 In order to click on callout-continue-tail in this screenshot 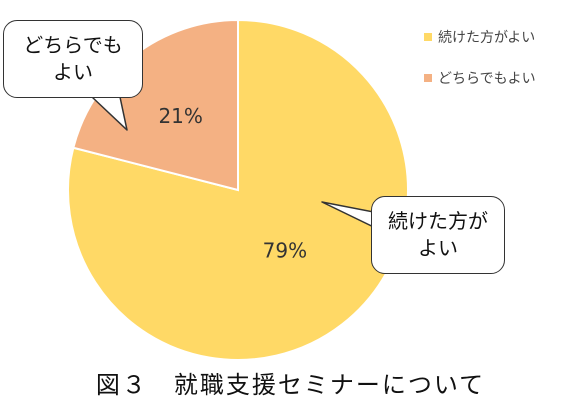, I will do `click(353, 217)`.